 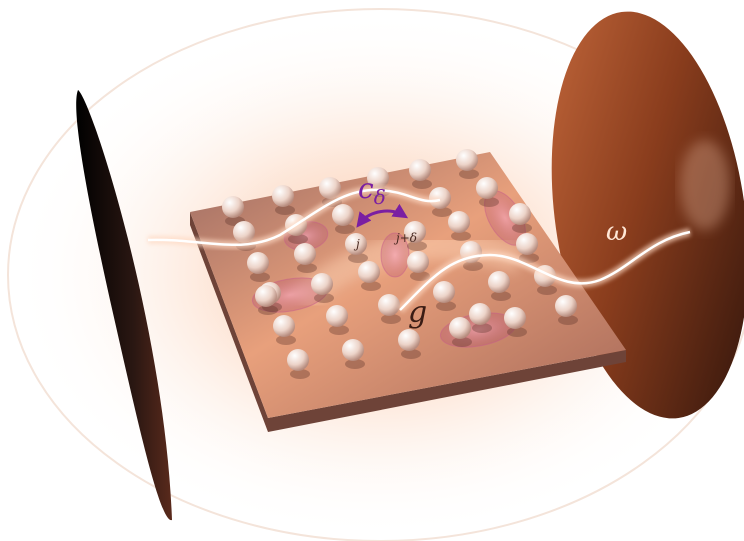 I want to click on hopping-symbol: c, so click(x=366, y=188).